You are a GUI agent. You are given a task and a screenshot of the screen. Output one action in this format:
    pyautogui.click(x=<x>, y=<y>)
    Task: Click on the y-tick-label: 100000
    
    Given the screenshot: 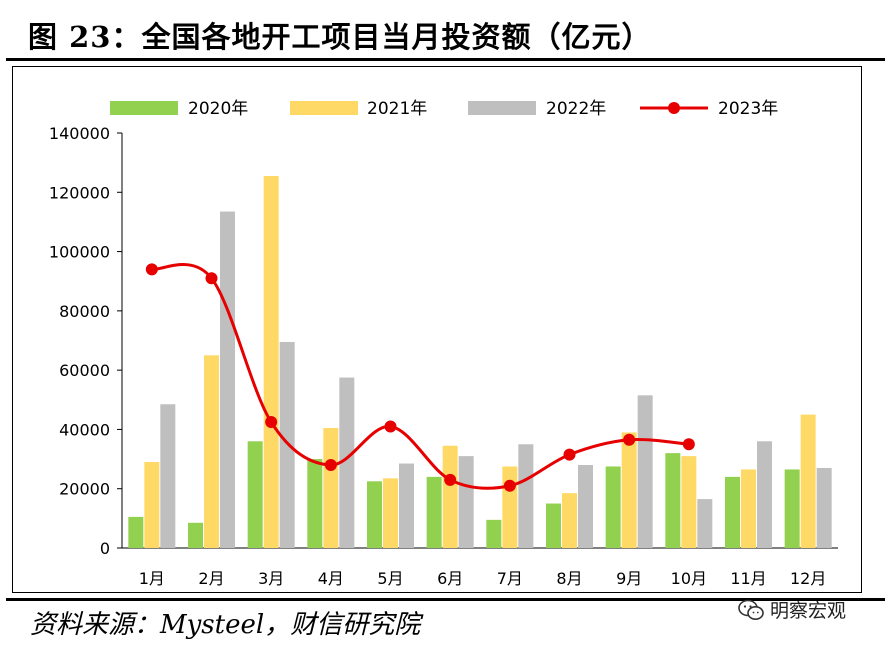 What is the action you would take?
    pyautogui.click(x=79, y=252)
    